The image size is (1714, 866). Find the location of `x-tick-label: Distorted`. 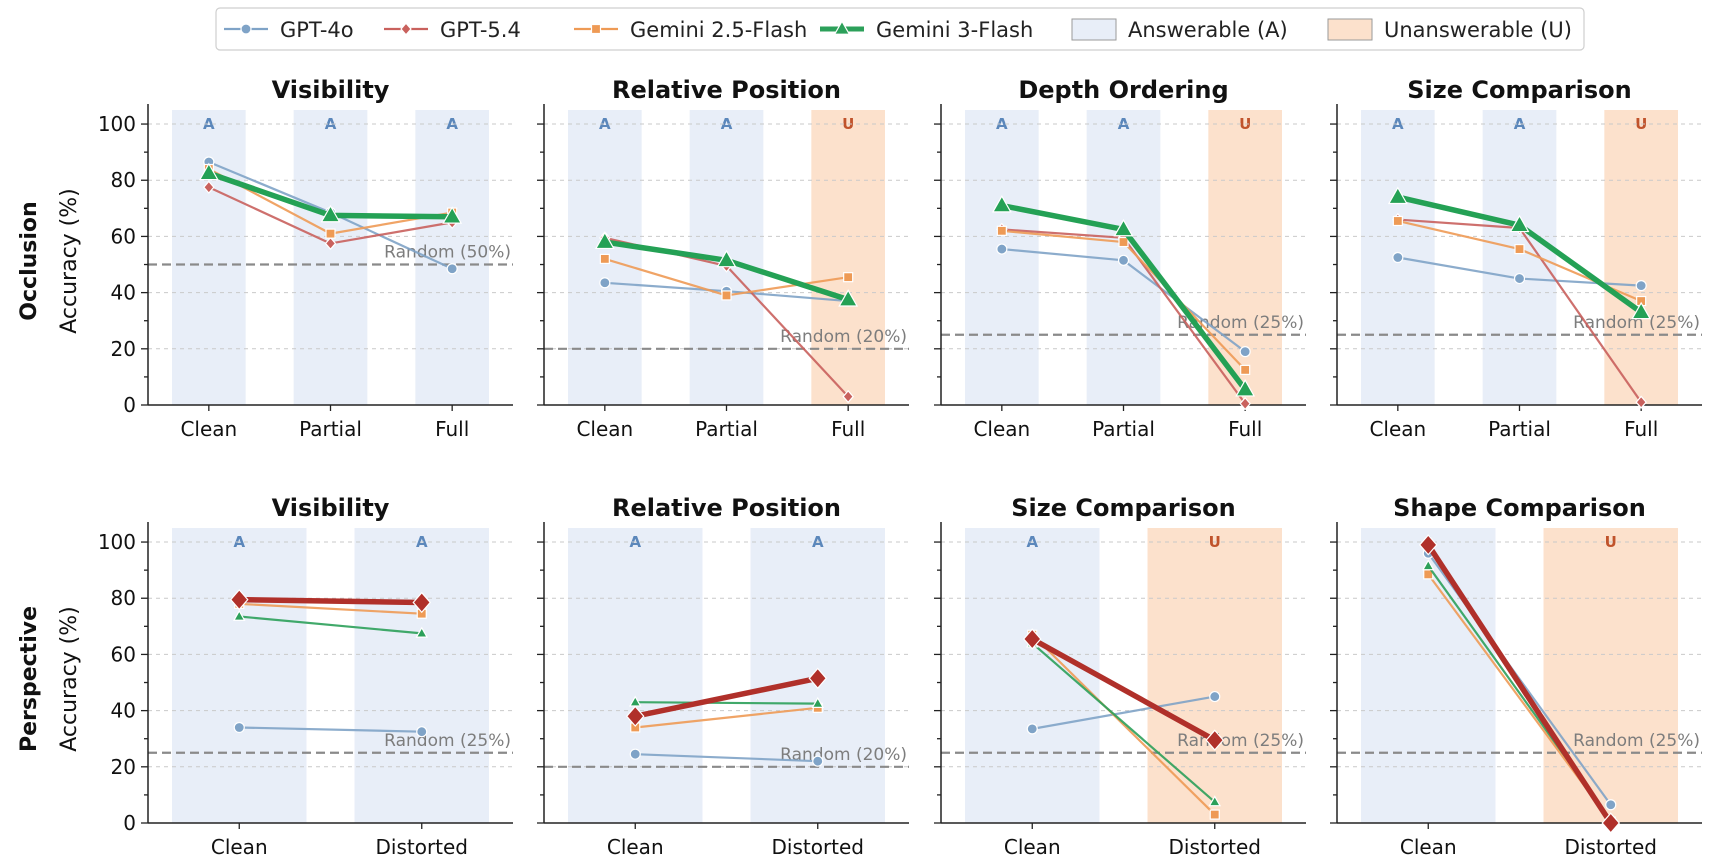

x-tick-label: Distorted is located at coordinates (1610, 847).